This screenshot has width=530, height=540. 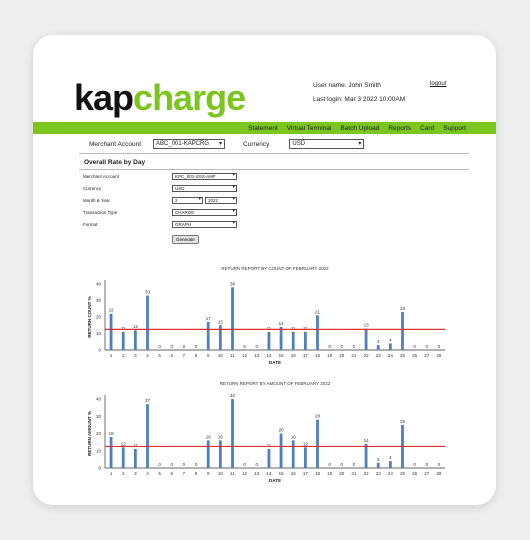 I want to click on x-tick-label: 8, so click(x=196, y=473).